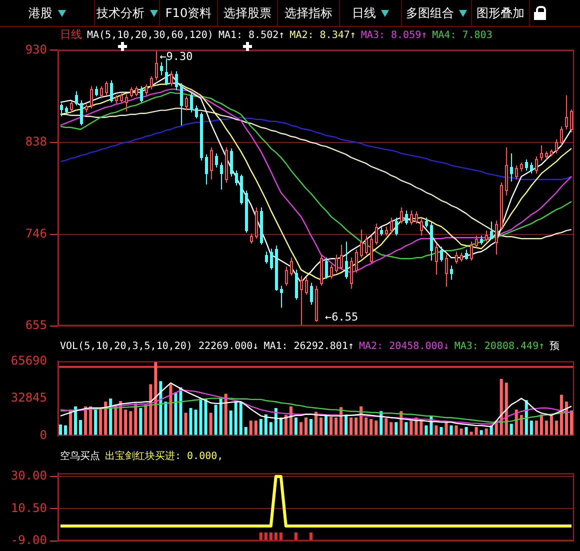 This screenshot has width=580, height=551. What do you see at coordinates (36, 233) in the screenshot?
I see `y-tick-label: 746` at bounding box center [36, 233].